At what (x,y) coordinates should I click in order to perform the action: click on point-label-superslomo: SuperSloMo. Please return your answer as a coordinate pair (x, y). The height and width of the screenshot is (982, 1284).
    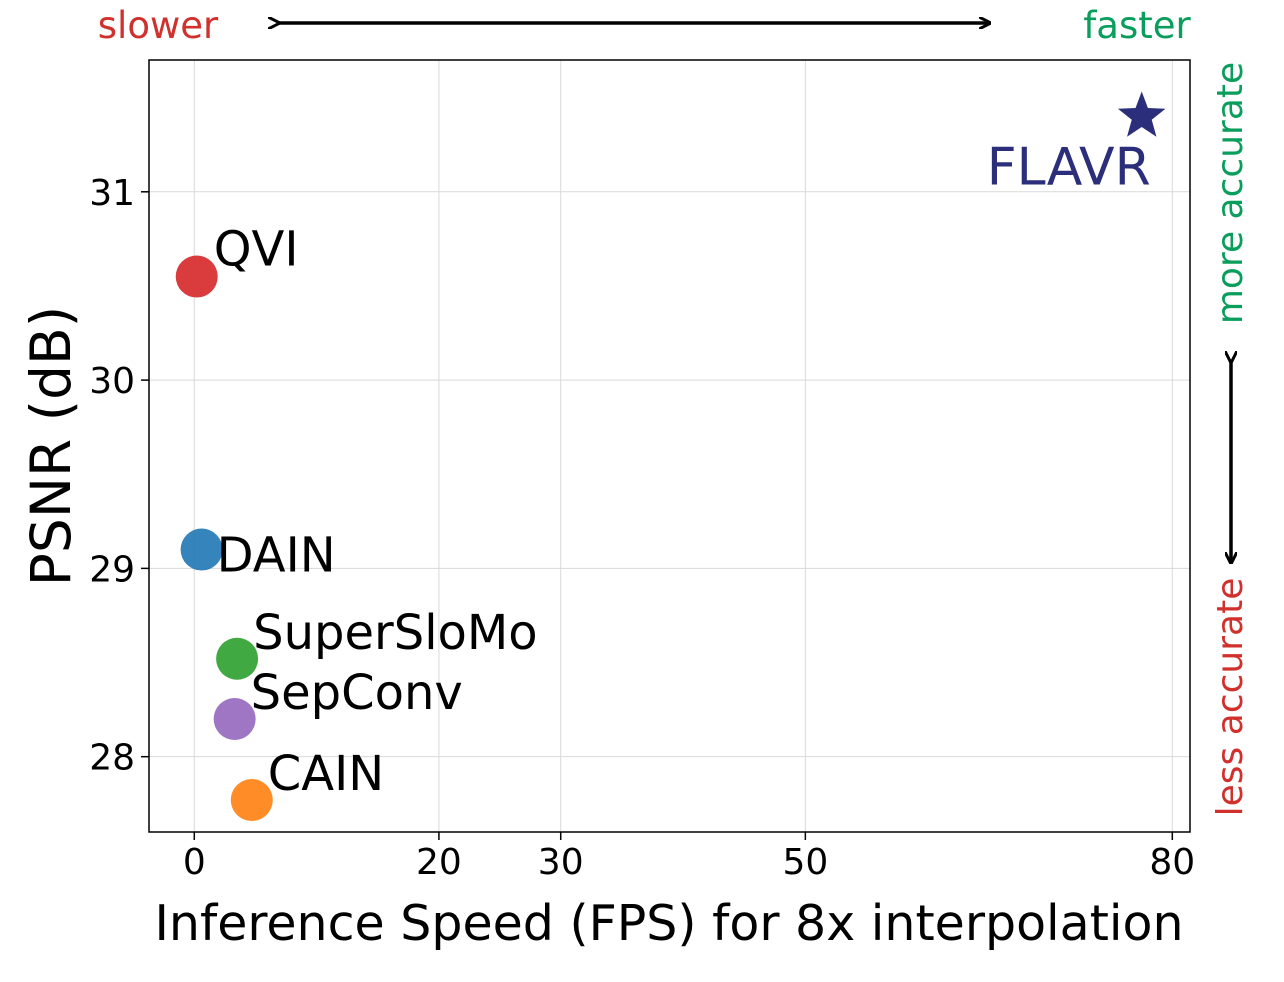
    Looking at the image, I should click on (395, 633).